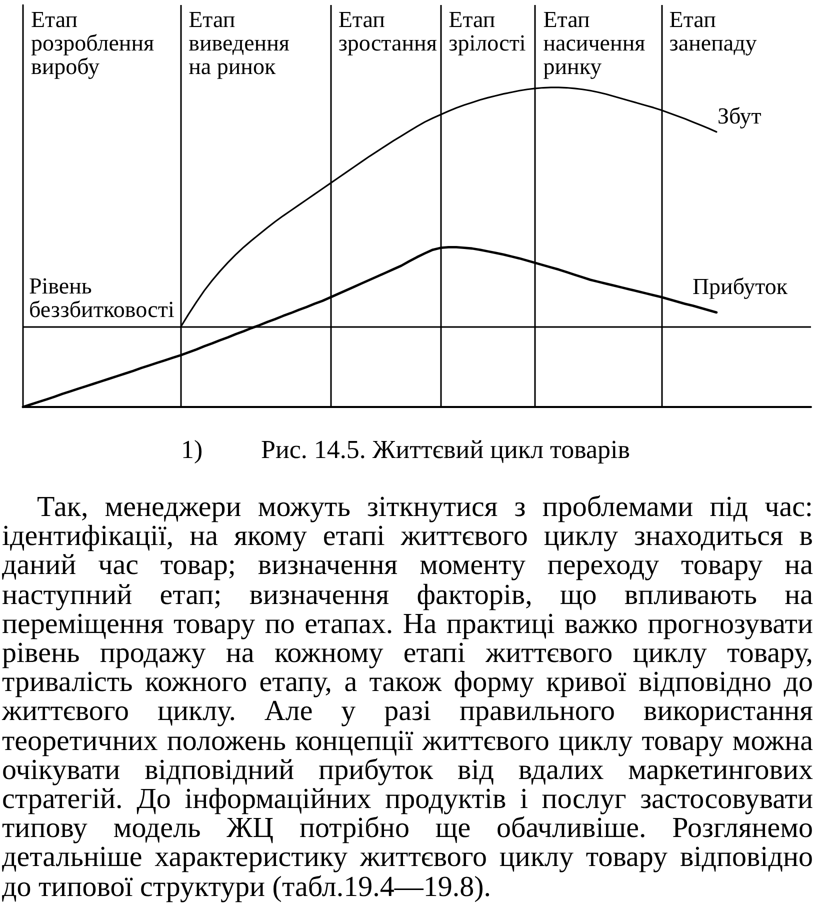  I want to click on text: Рис. 14.5. Життєвий цикл товарів, so click(445, 450).